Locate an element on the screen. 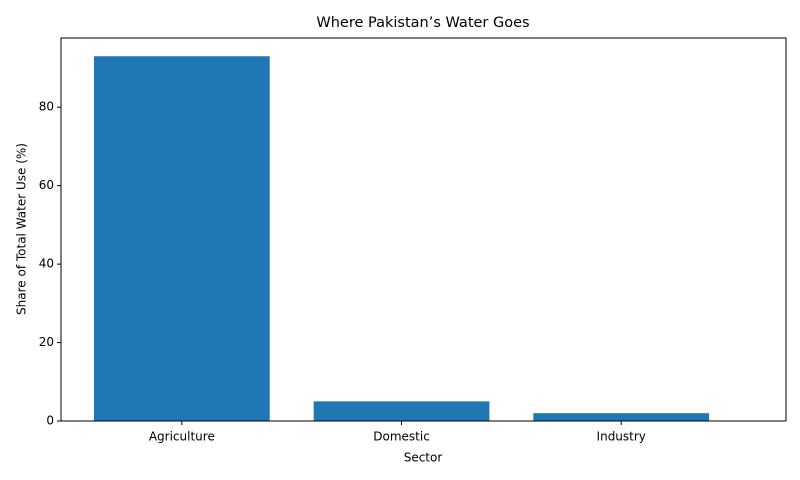 The width and height of the screenshot is (800, 480). y-axis-label: Share of Total Water Use (%) is located at coordinates (22, 229).